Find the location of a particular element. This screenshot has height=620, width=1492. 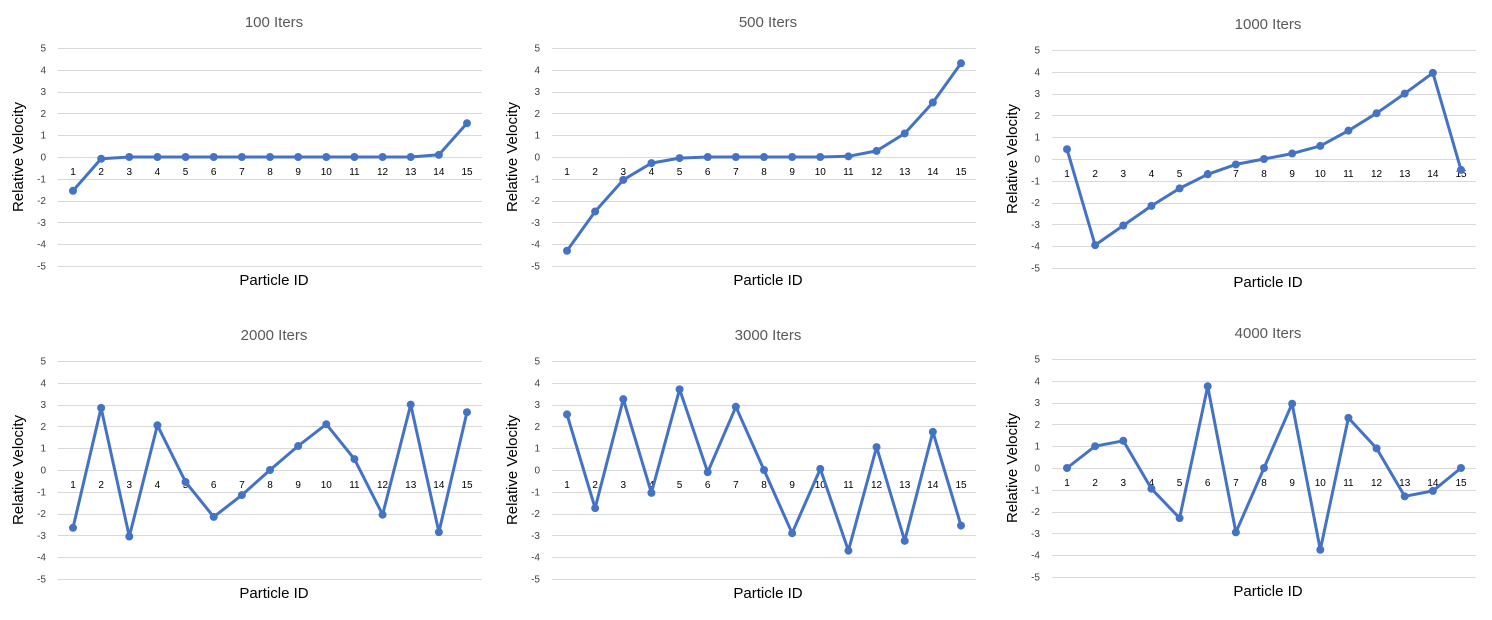

x-tick-label: 1 is located at coordinates (73, 485).